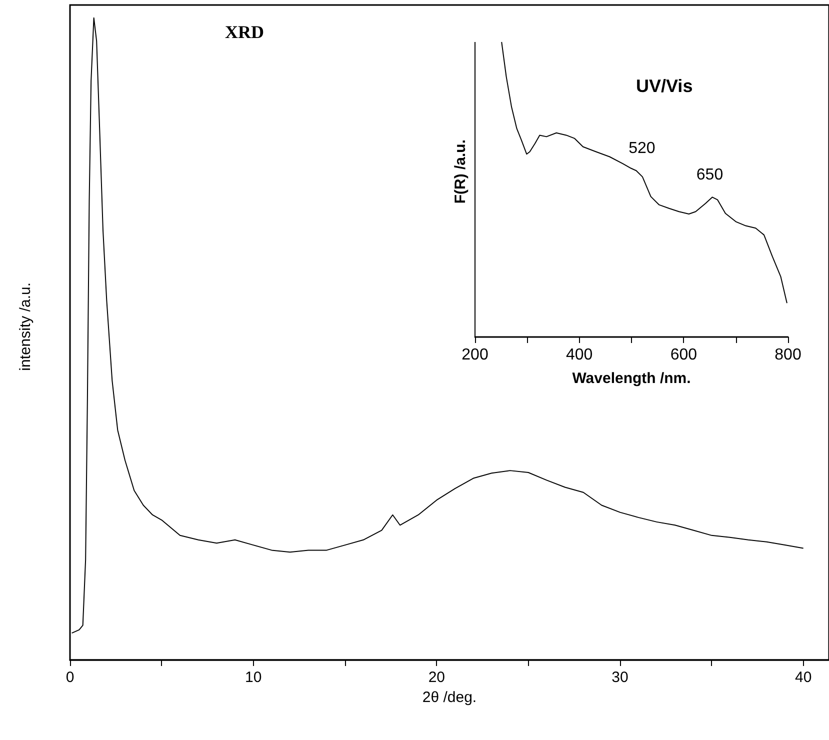  What do you see at coordinates (475, 355) in the screenshot?
I see `x-tick-label: 200` at bounding box center [475, 355].